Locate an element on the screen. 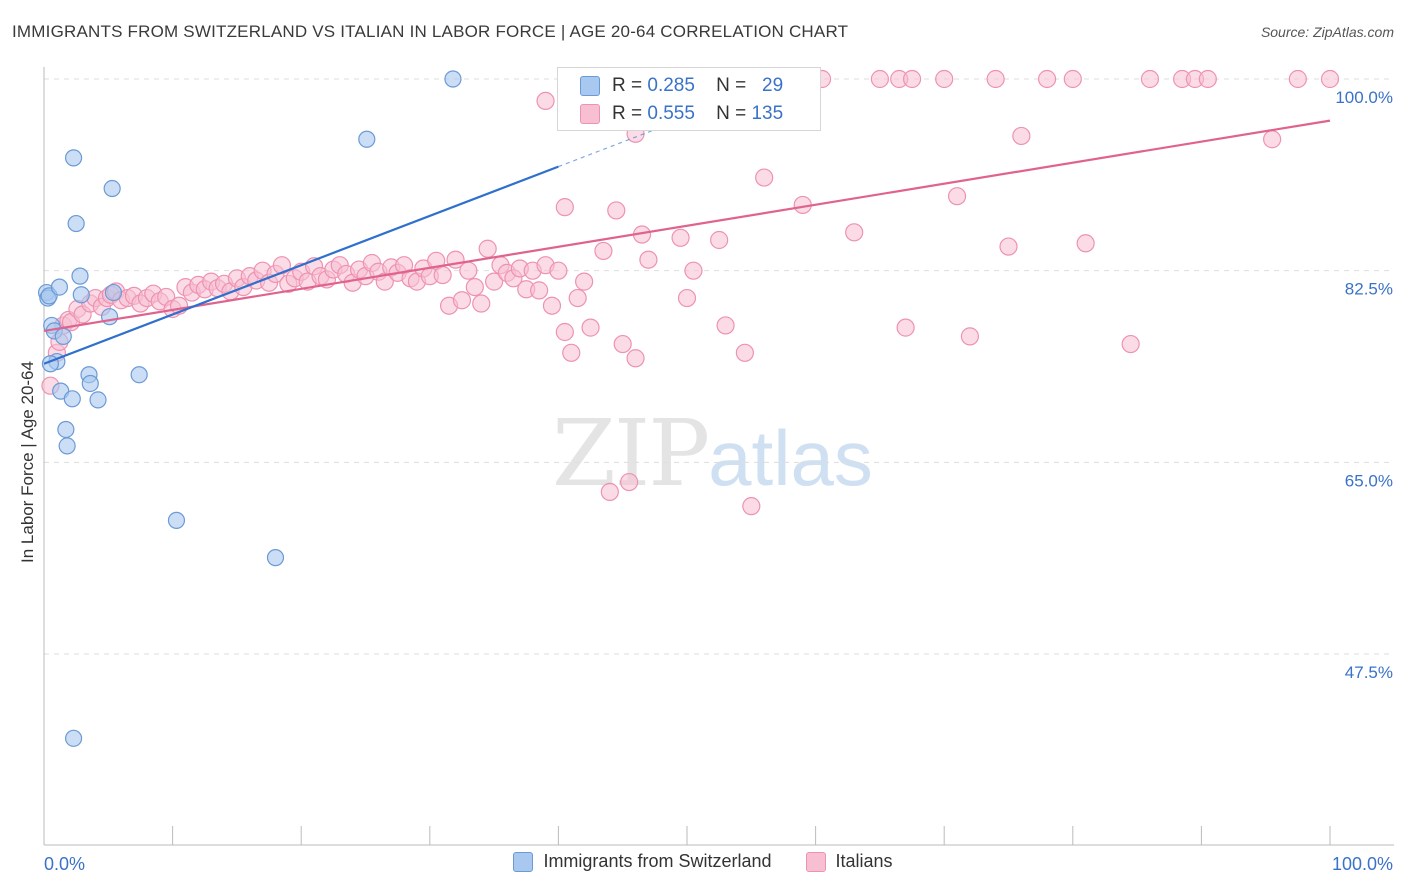 The image size is (1406, 892). legend-item-italian: Italians is located at coordinates (849, 861).